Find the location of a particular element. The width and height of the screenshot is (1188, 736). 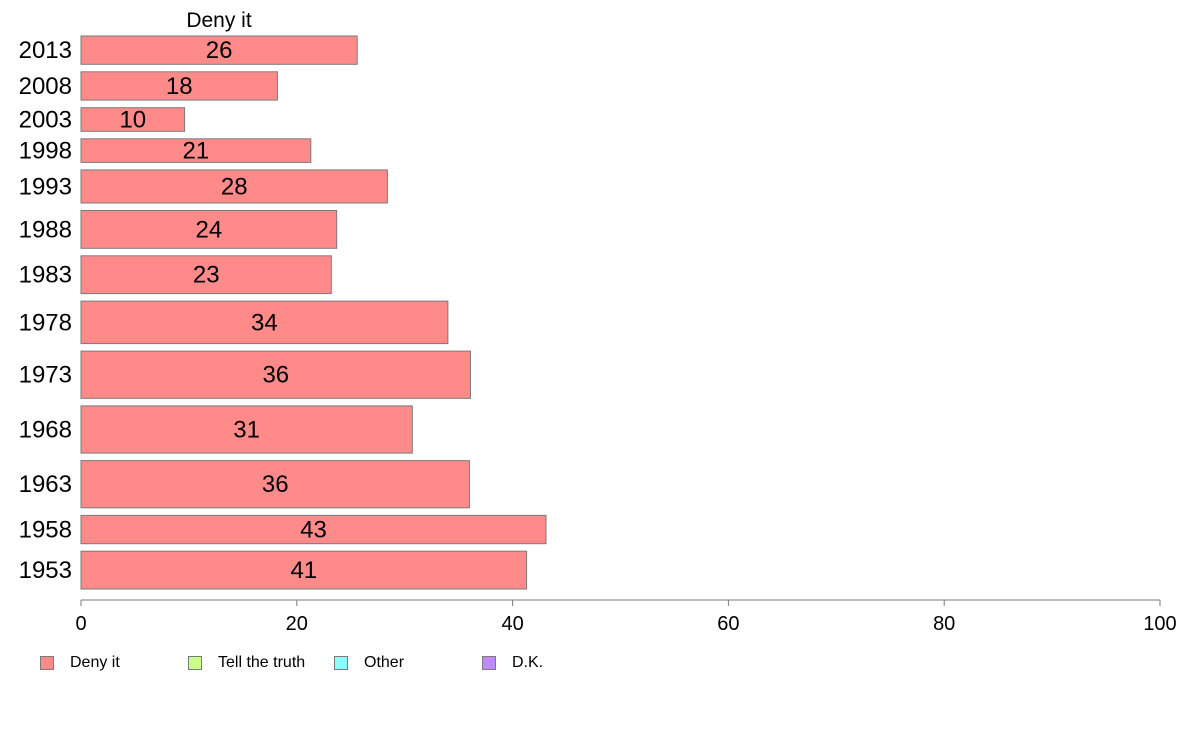

x-axis: 0 20 40 60 80 100 is located at coordinates (626, 617).